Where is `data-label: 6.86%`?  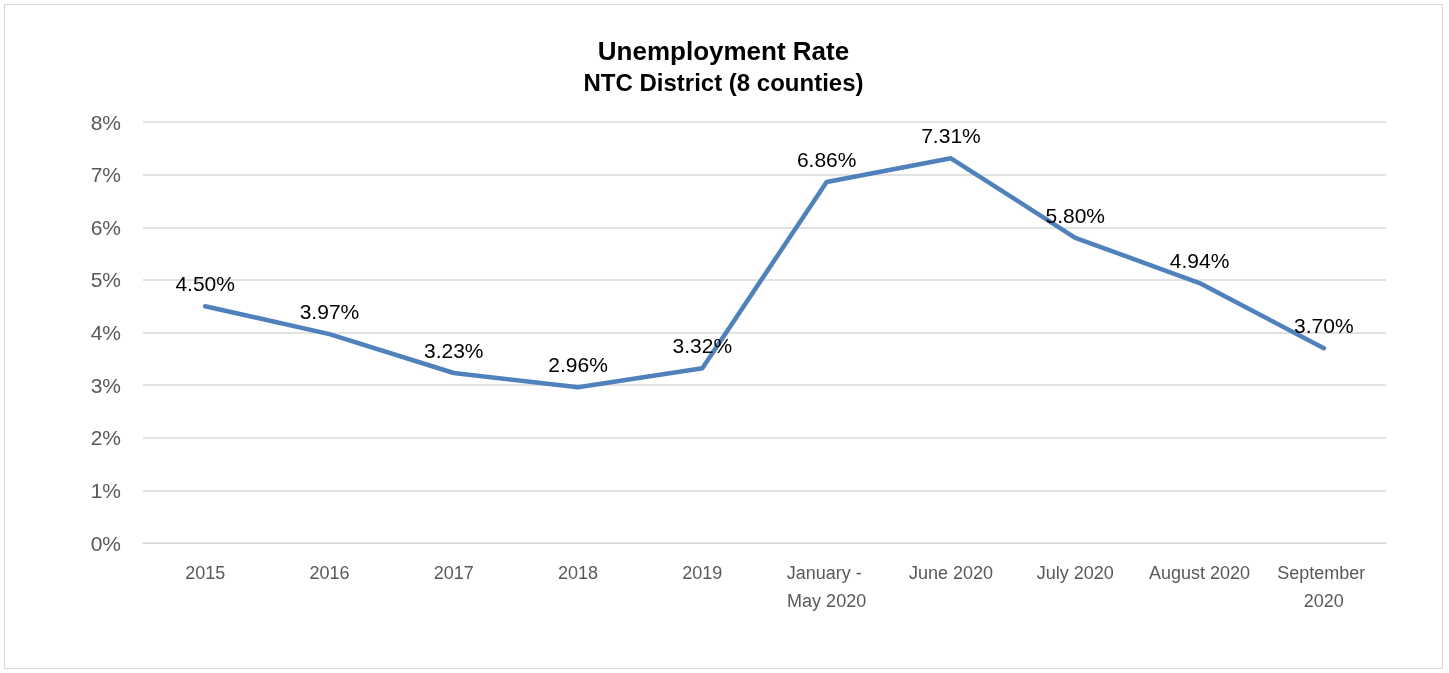 data-label: 6.86% is located at coordinates (826, 159).